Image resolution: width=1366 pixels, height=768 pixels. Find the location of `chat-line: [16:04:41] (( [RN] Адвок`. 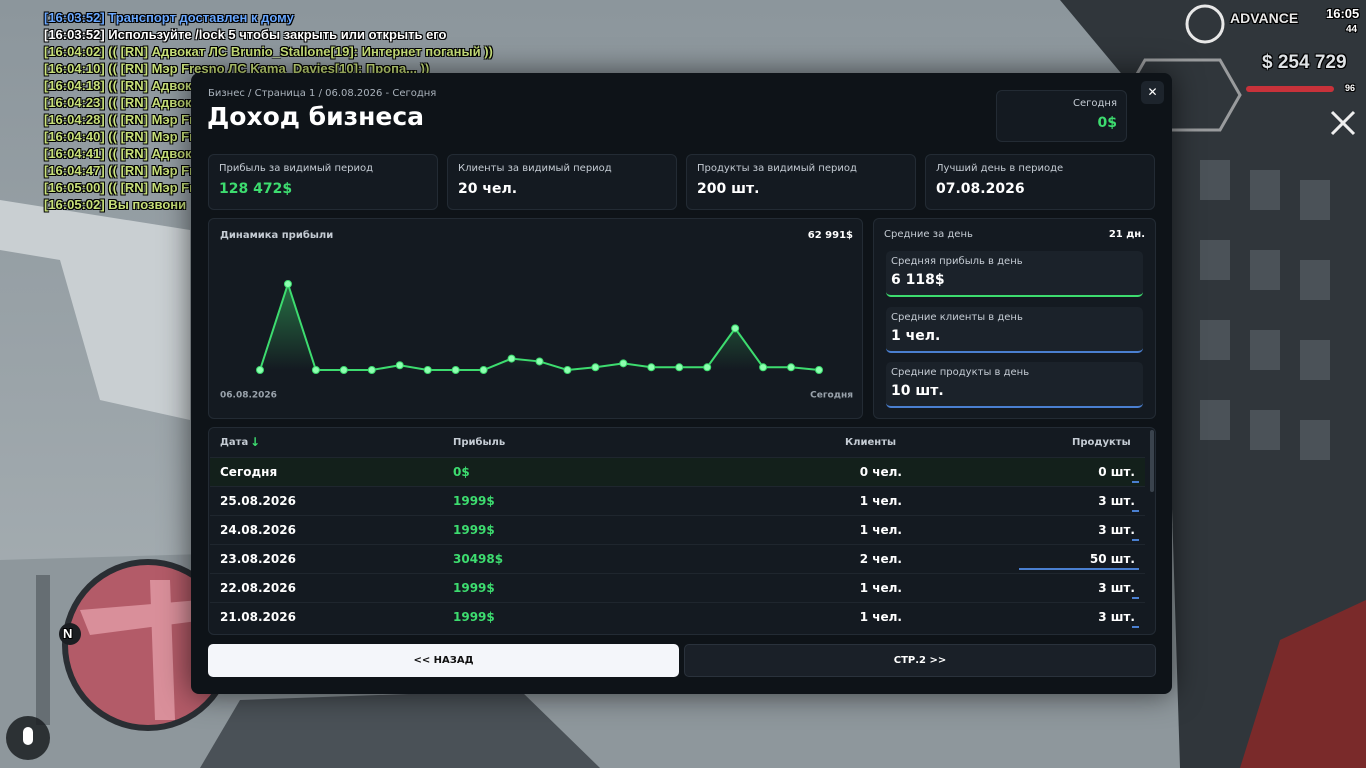

chat-line: [16:04:41] (( [RN] Адвок is located at coordinates (118, 153).